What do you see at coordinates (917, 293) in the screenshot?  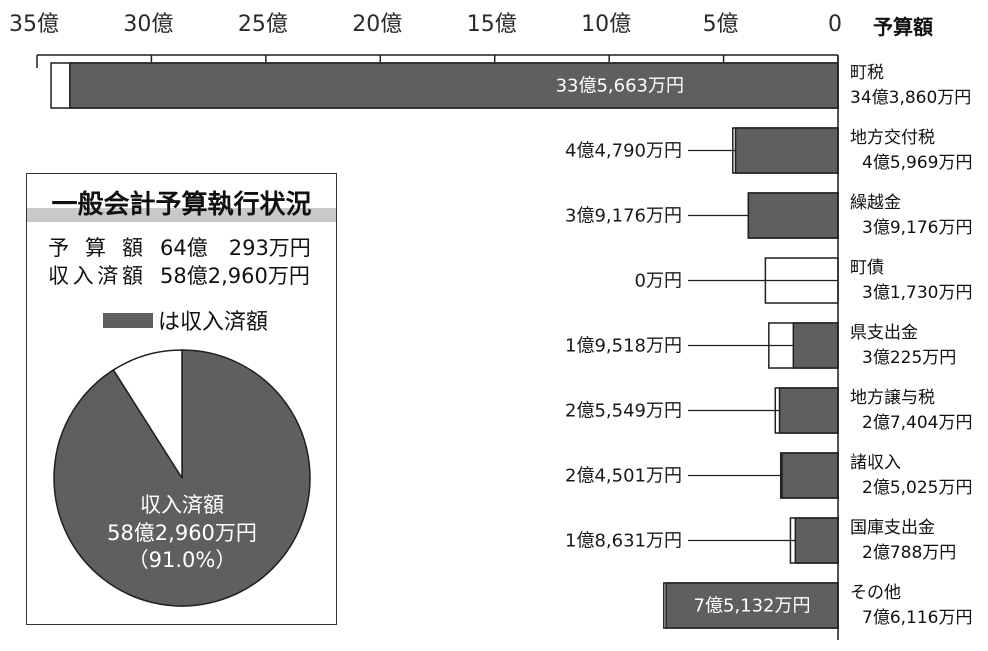 I see `budget-value-label: 3億1,730万円` at bounding box center [917, 293].